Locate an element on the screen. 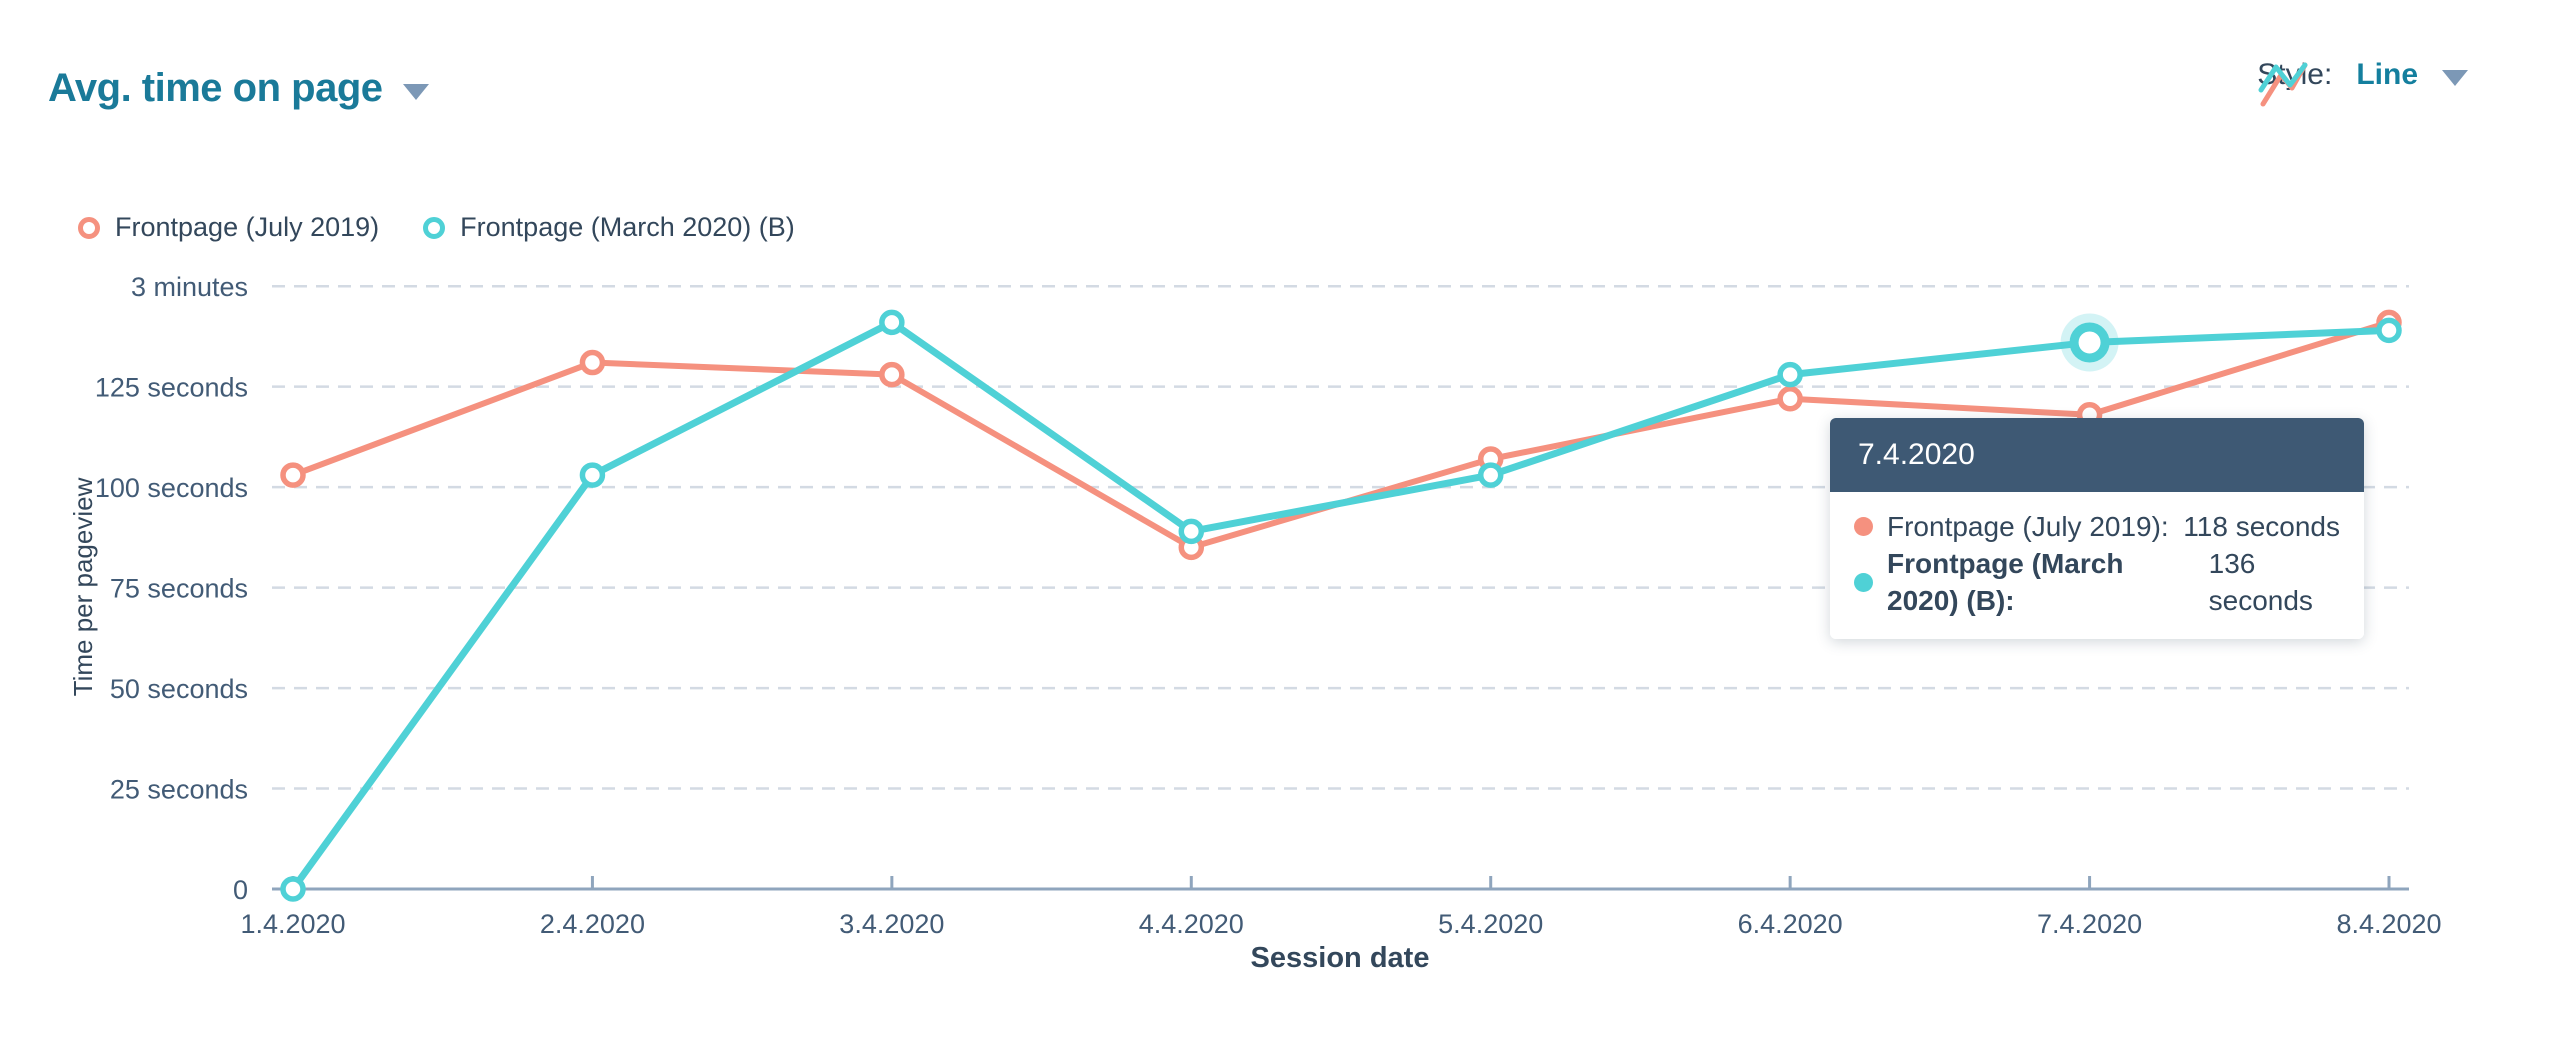 The height and width of the screenshot is (1046, 2556). tooltip-series-label: Frontpage (July 2019): is located at coordinates (2028, 526).